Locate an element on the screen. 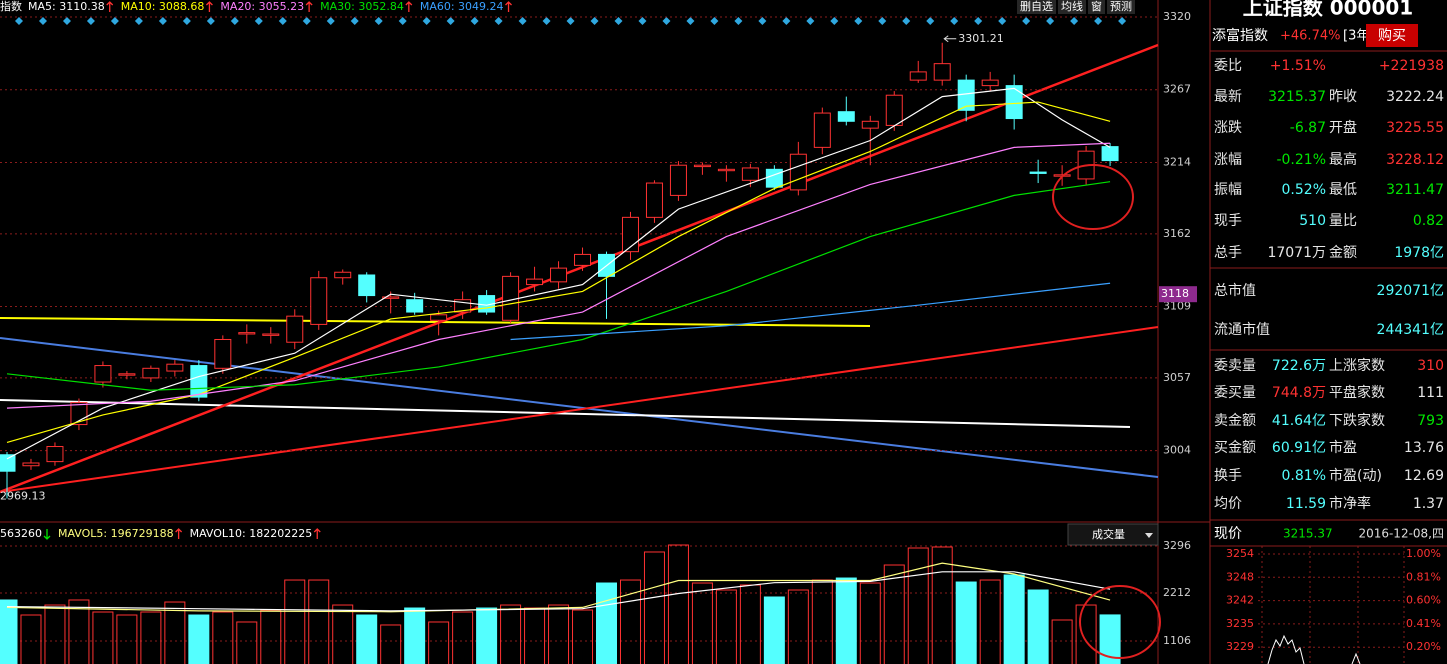  field-label: 开盘 is located at coordinates (1343, 127).